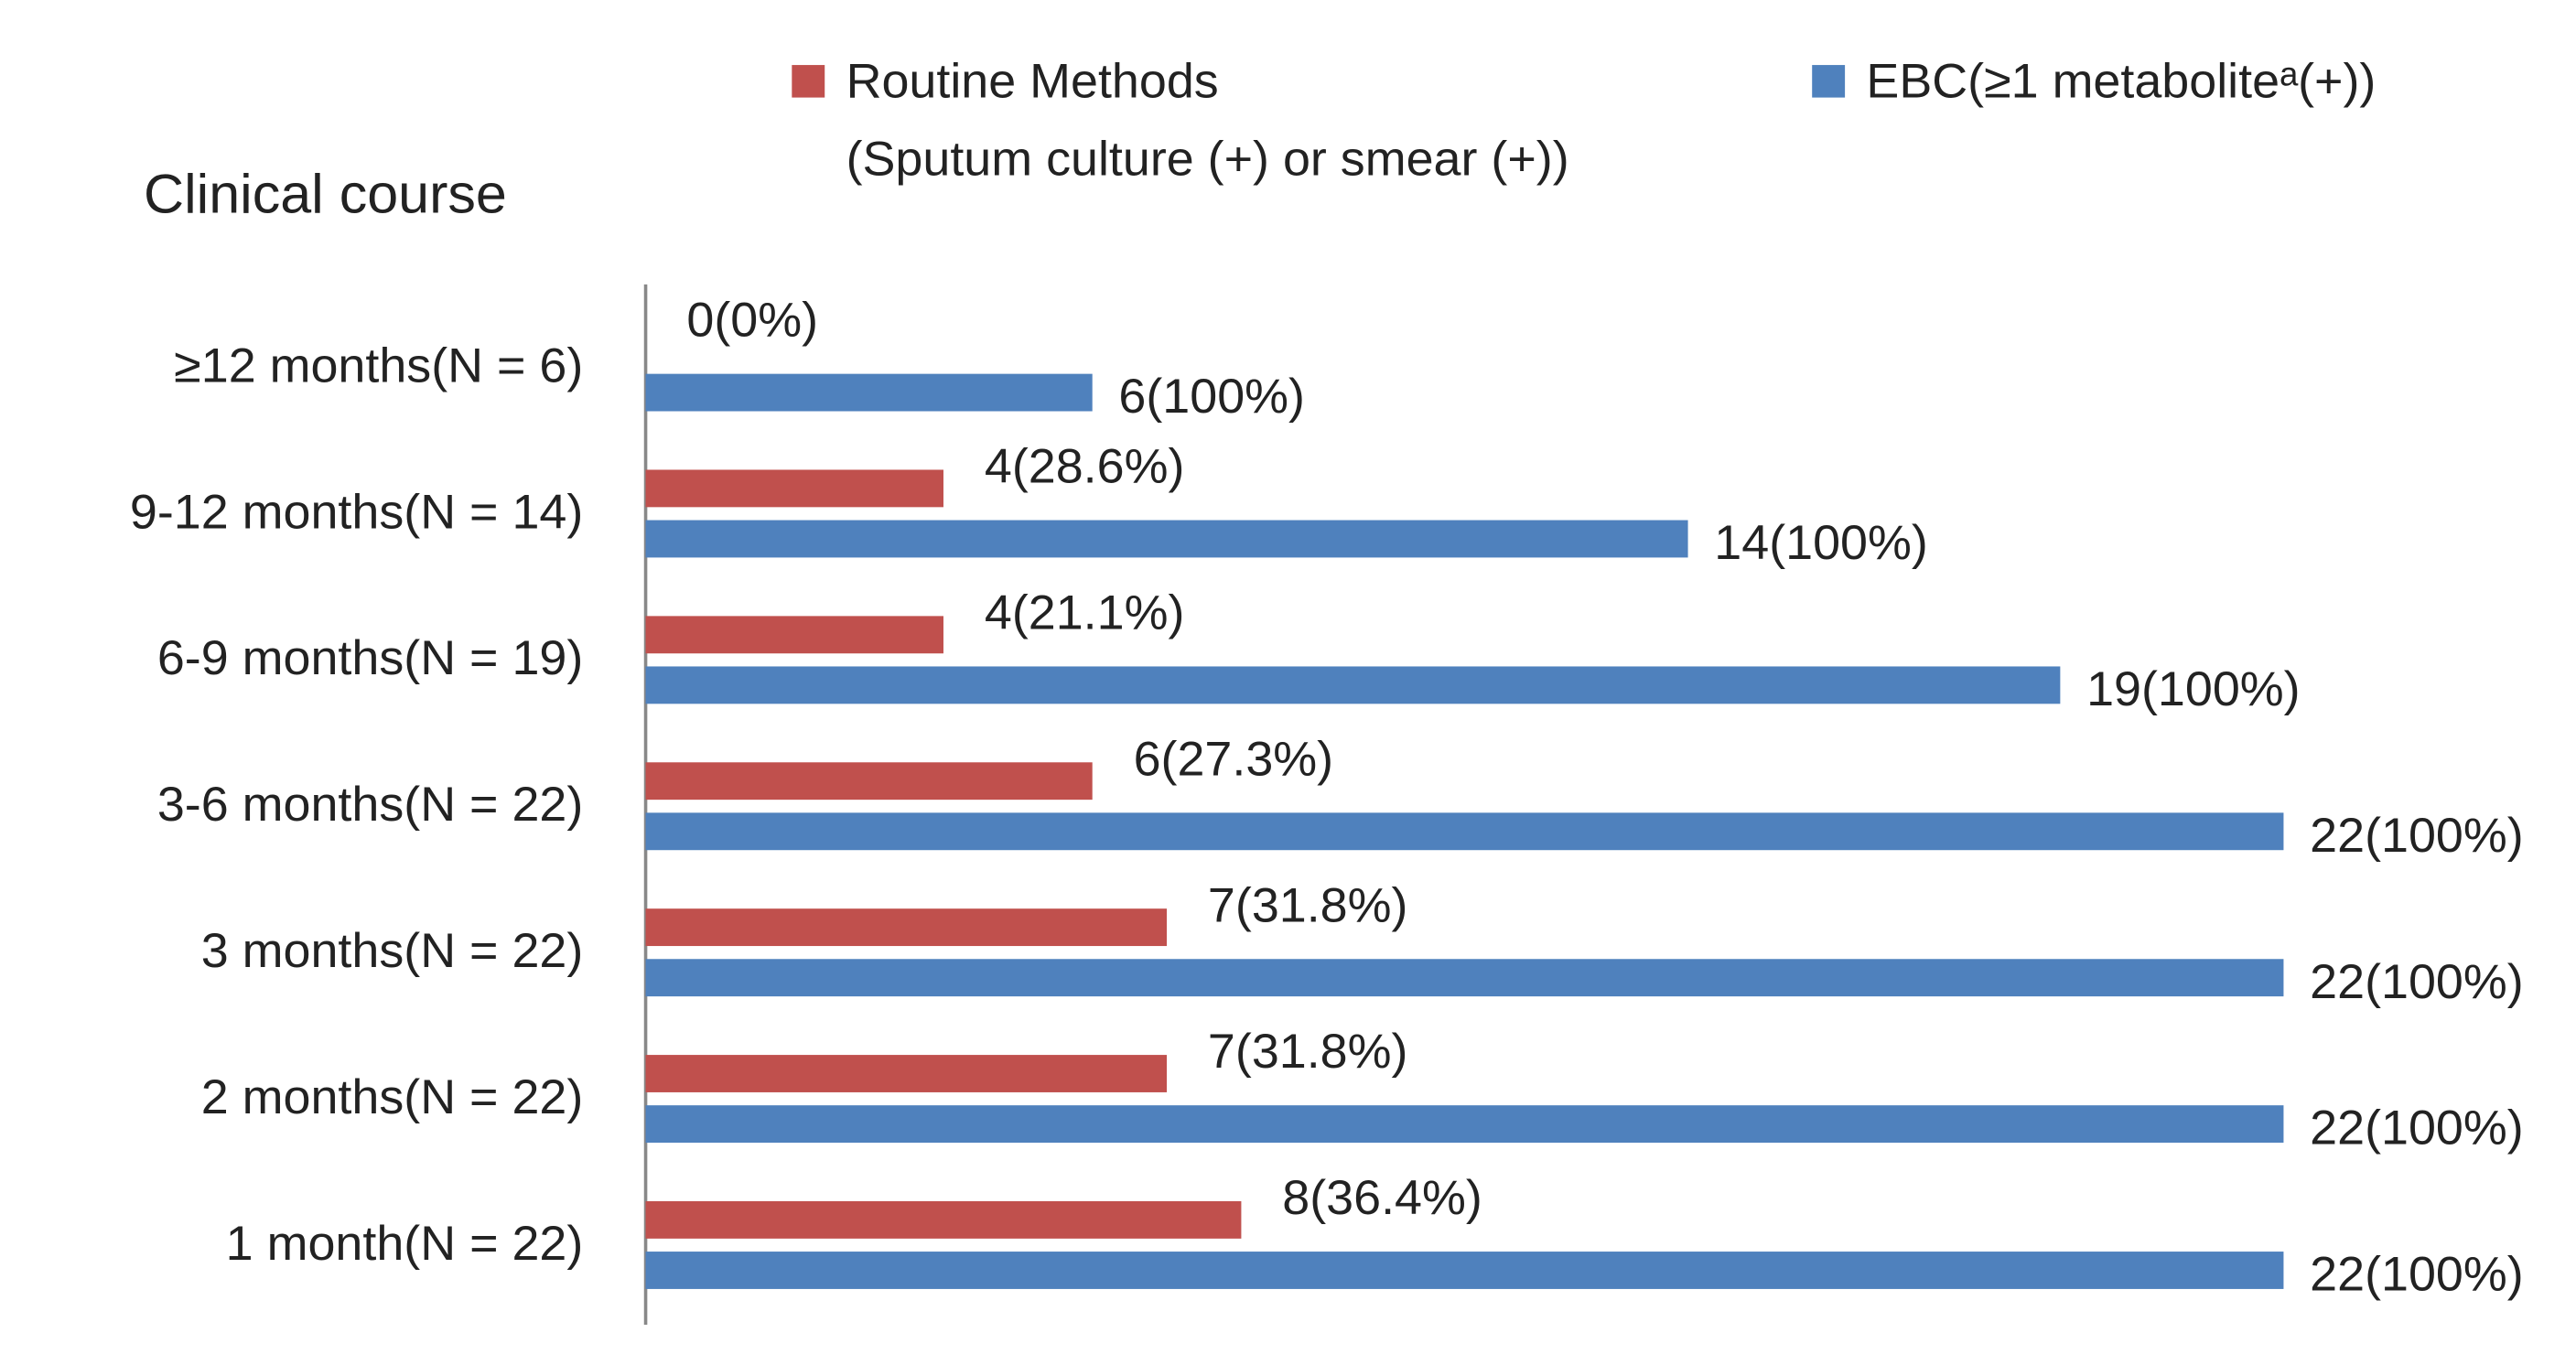 This screenshot has height=1354, width=2576. I want to click on y-tick-label: 6-9 months(N = 19), so click(370, 657).